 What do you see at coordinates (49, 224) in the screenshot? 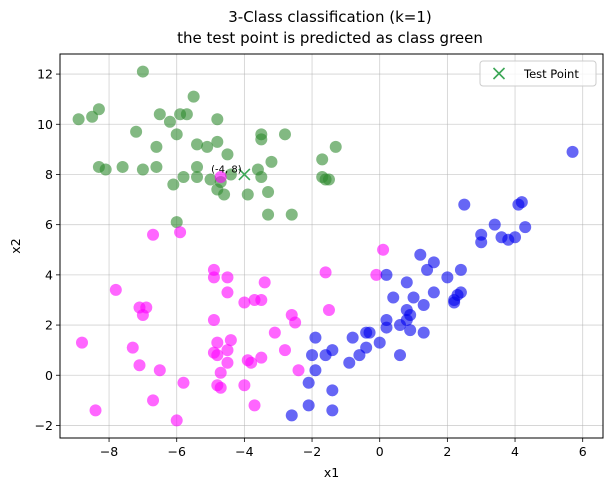
I see `y-tick-label: 6` at bounding box center [49, 224].